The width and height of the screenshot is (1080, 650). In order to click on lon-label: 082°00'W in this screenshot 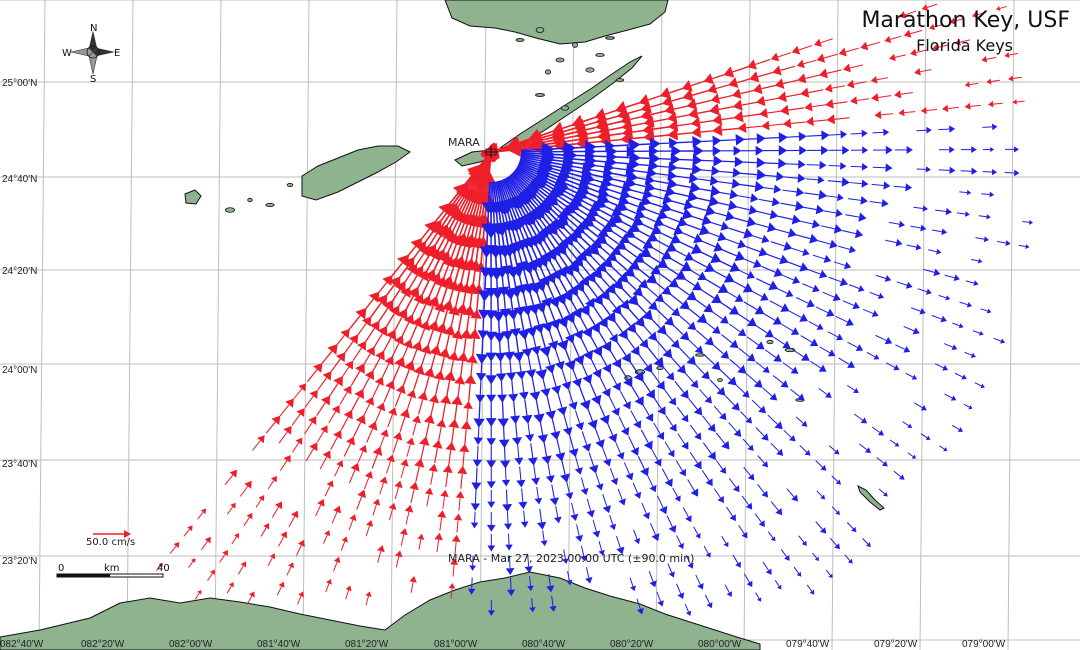, I will do `click(191, 644)`.